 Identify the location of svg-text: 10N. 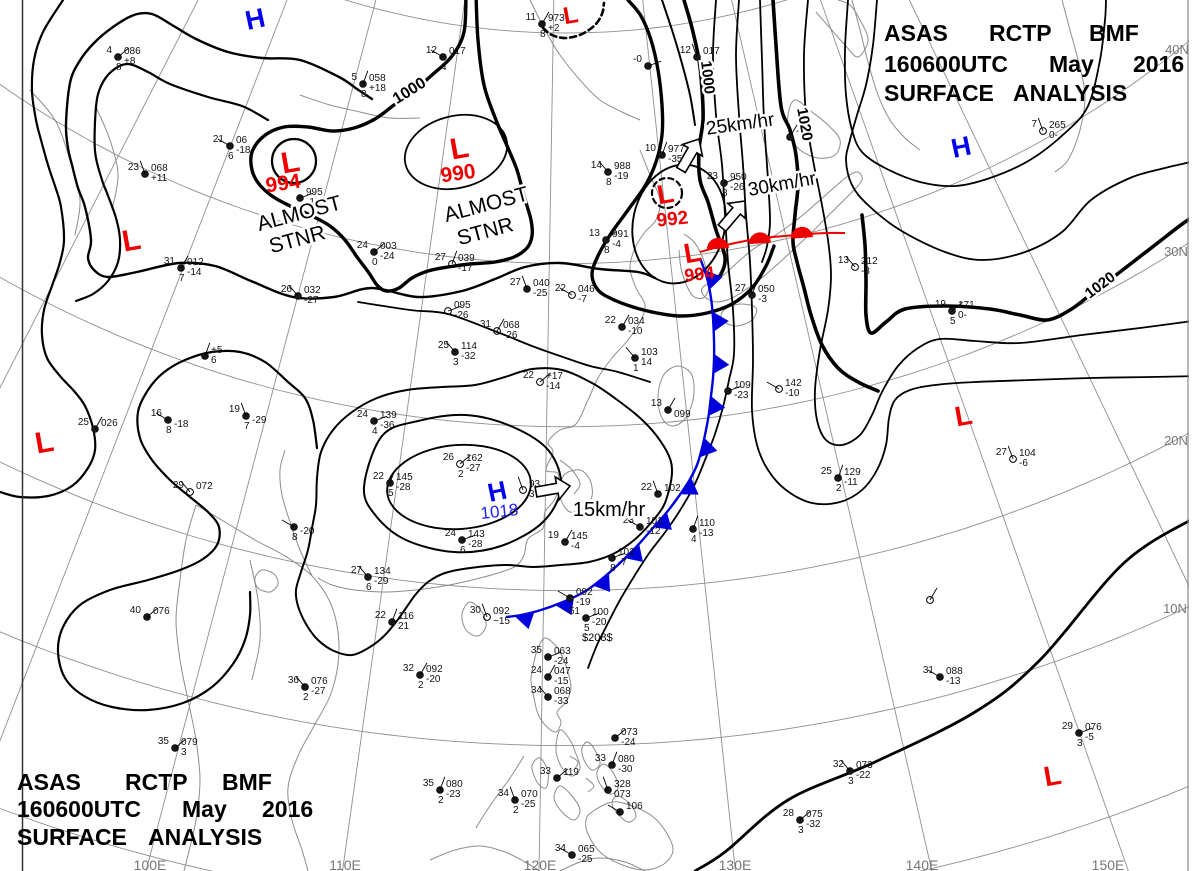
(1175, 608).